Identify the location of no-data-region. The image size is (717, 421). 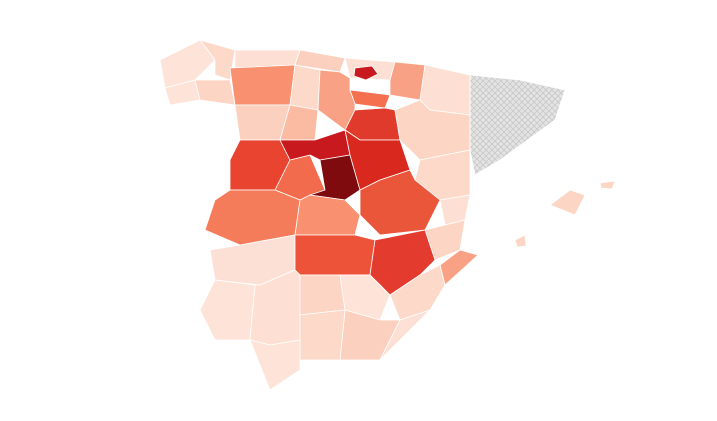
(517, 125).